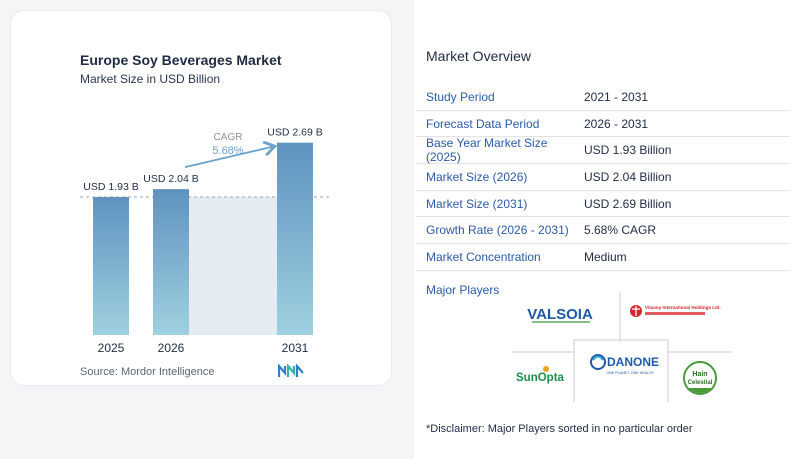 This screenshot has height=459, width=800. Describe the element at coordinates (150, 79) in the screenshot. I see `chart-subtitle: Market Size in USD Billion` at that location.